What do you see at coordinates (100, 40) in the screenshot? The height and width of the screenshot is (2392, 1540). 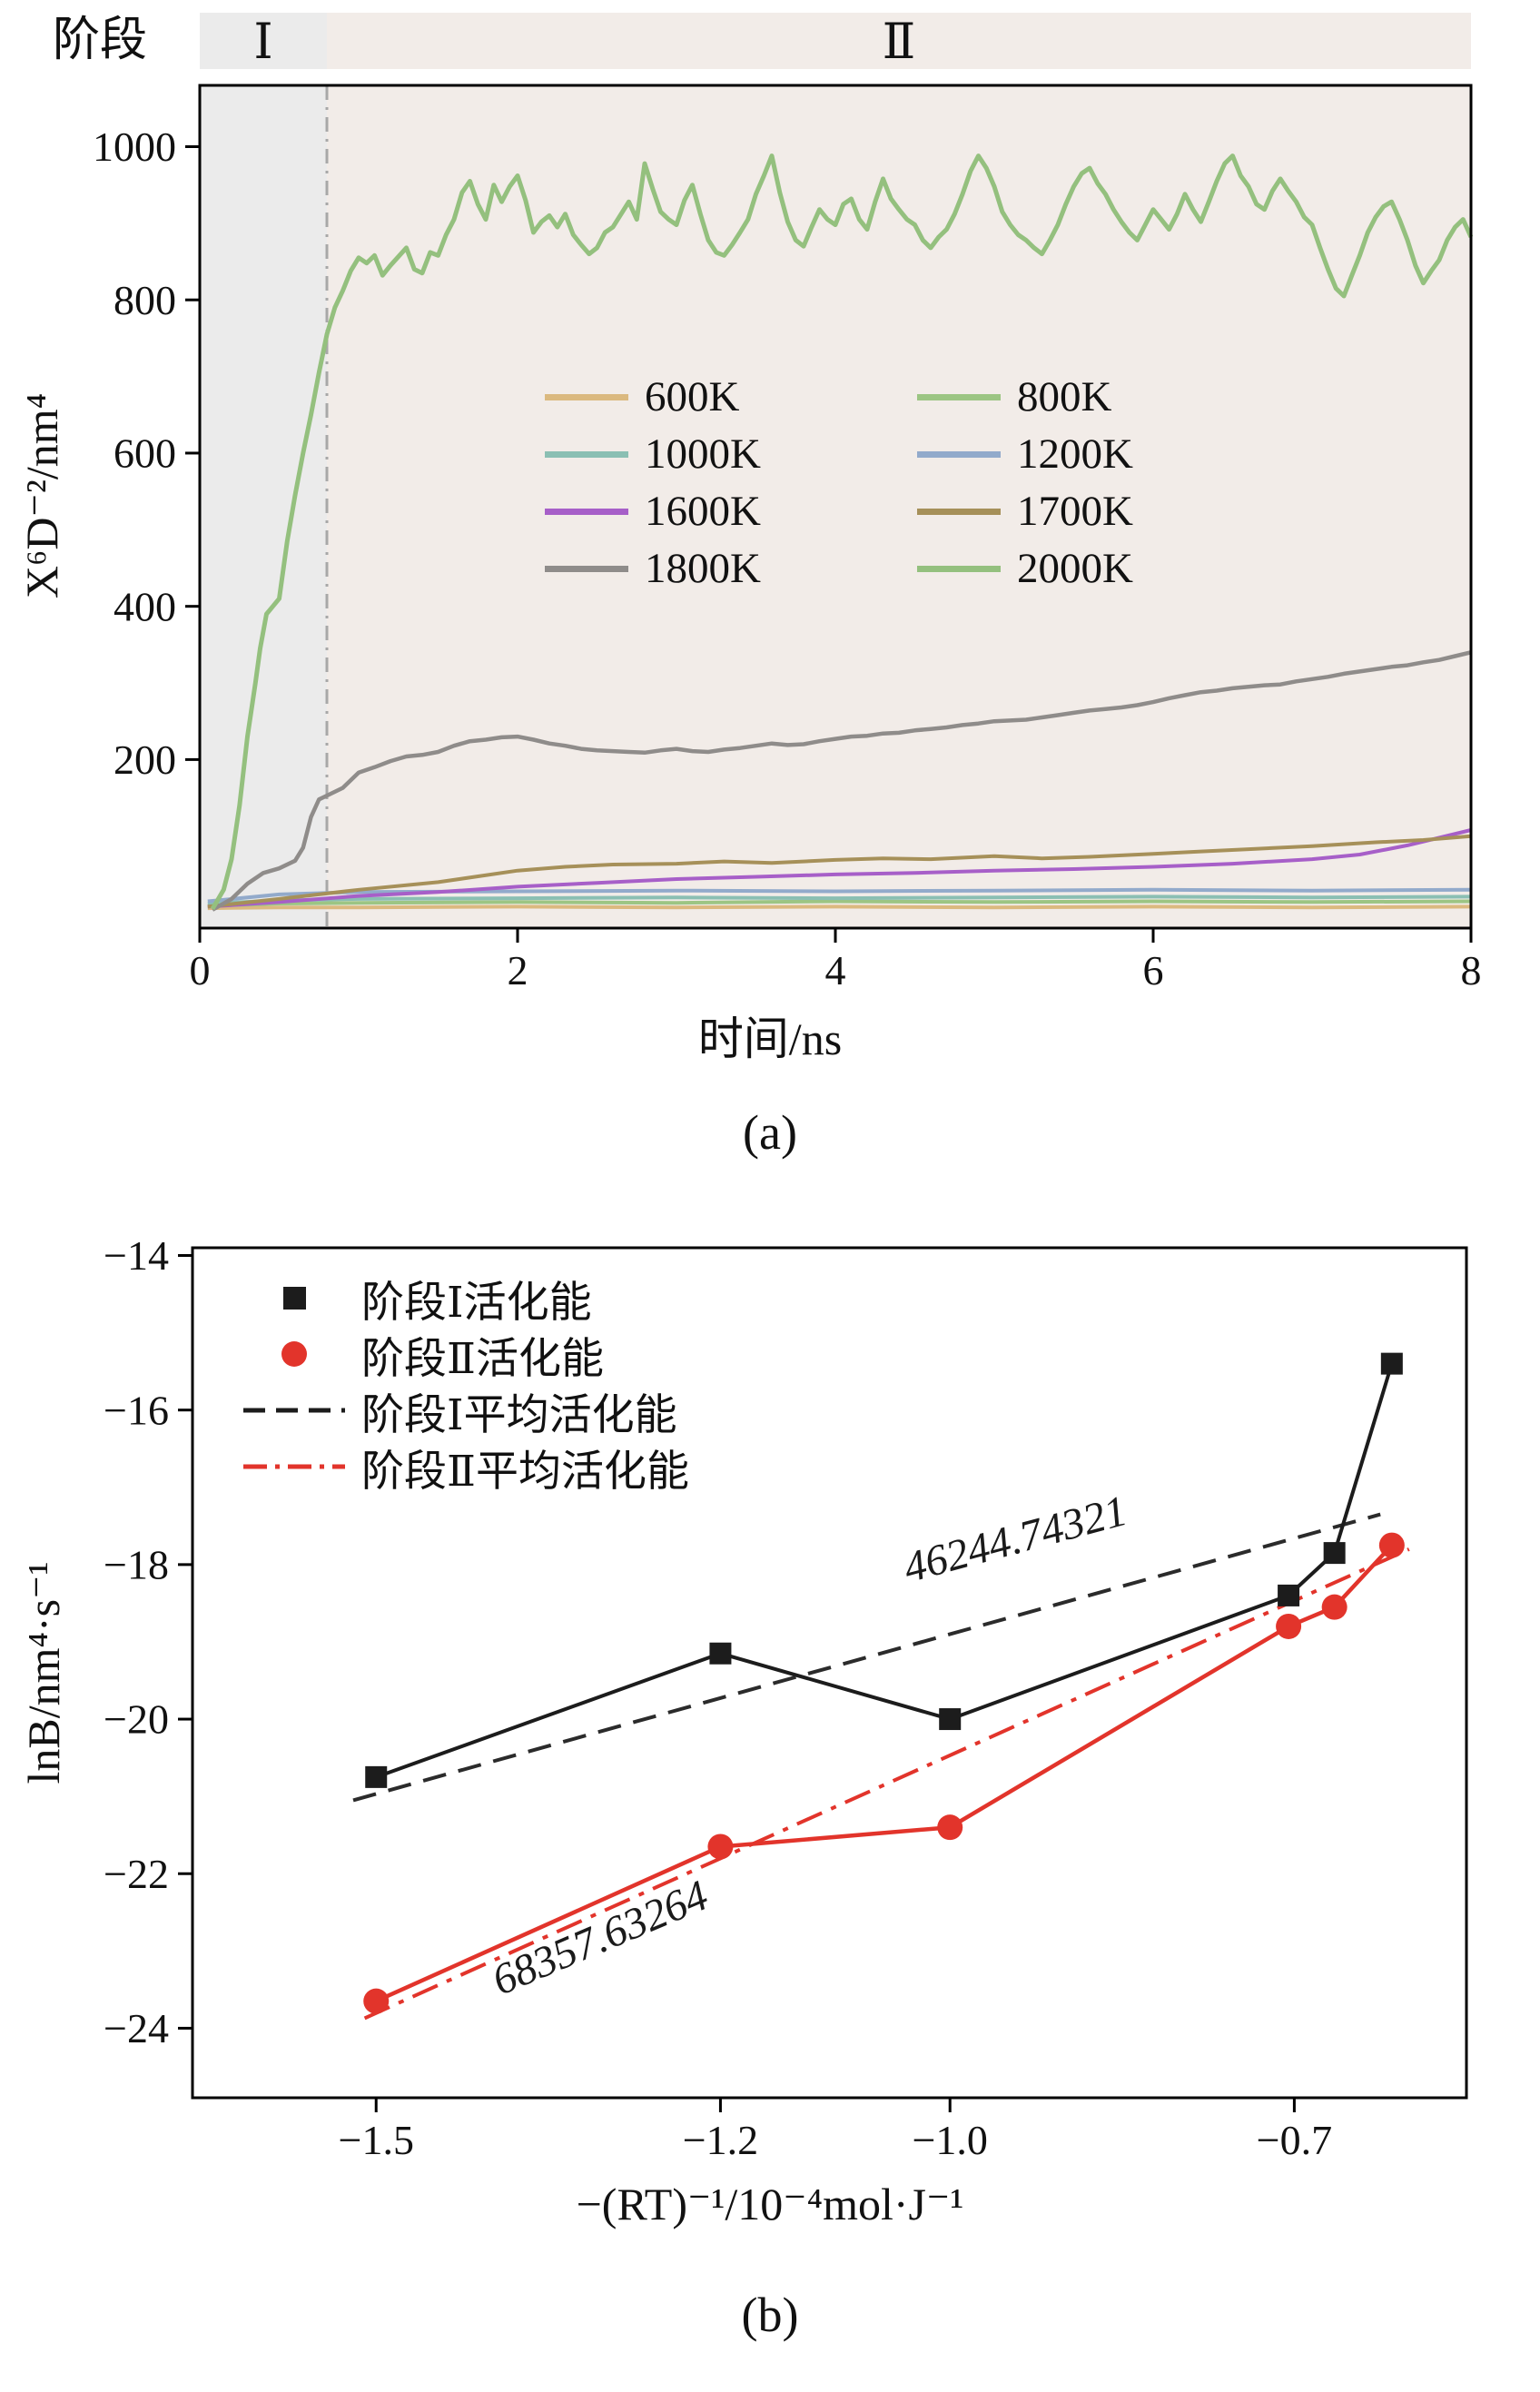 I see `stage-axis-label: 阶段` at bounding box center [100, 40].